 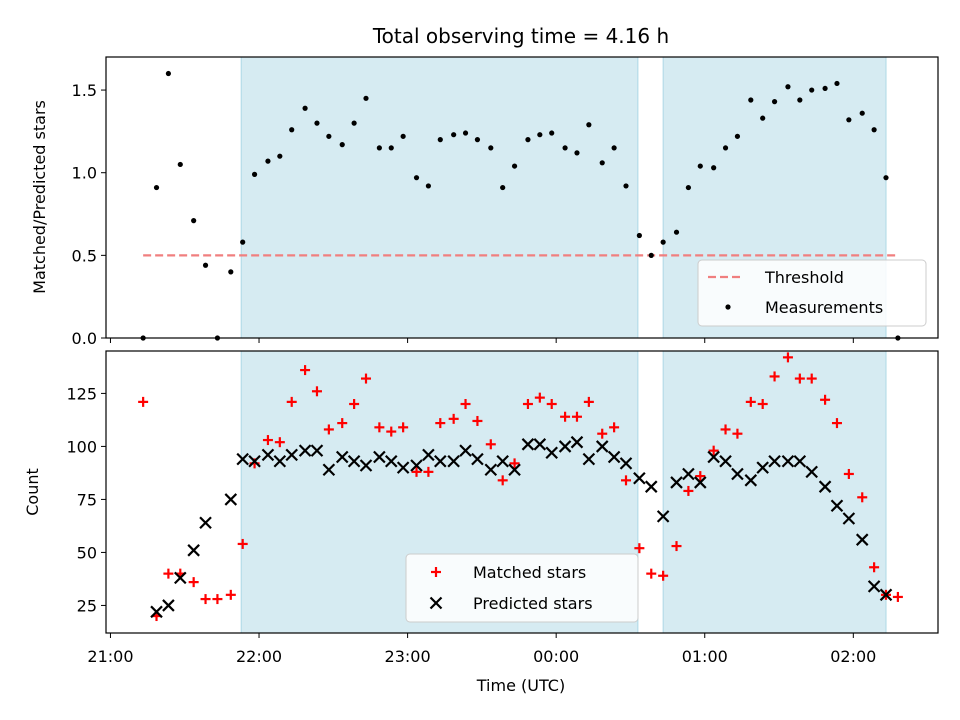 What do you see at coordinates (32, 492) in the screenshot?
I see `bottom-y-axis-label: Count` at bounding box center [32, 492].